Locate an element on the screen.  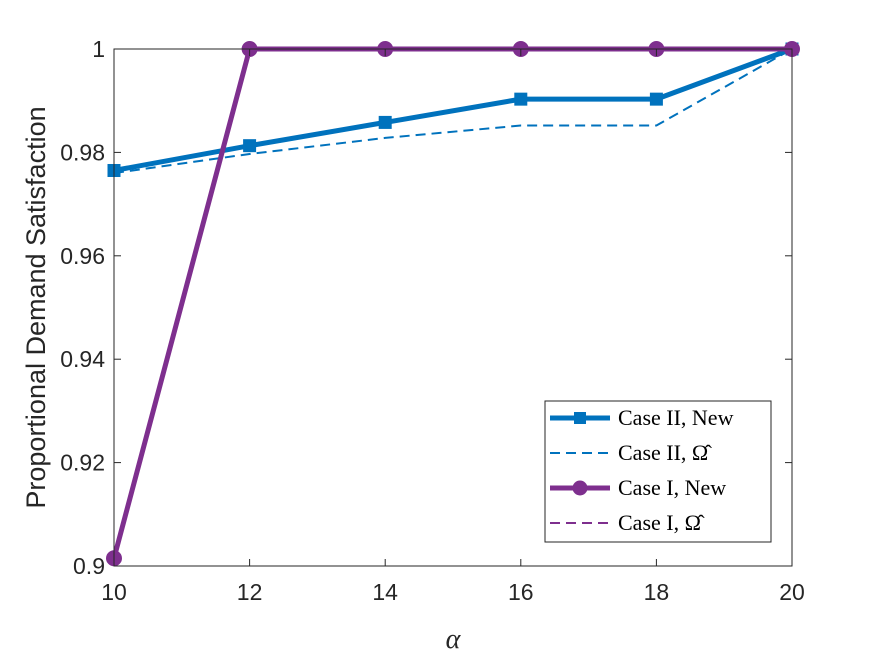
y-axis-title: Proportional Demand Satisfaction is located at coordinates (36, 307).